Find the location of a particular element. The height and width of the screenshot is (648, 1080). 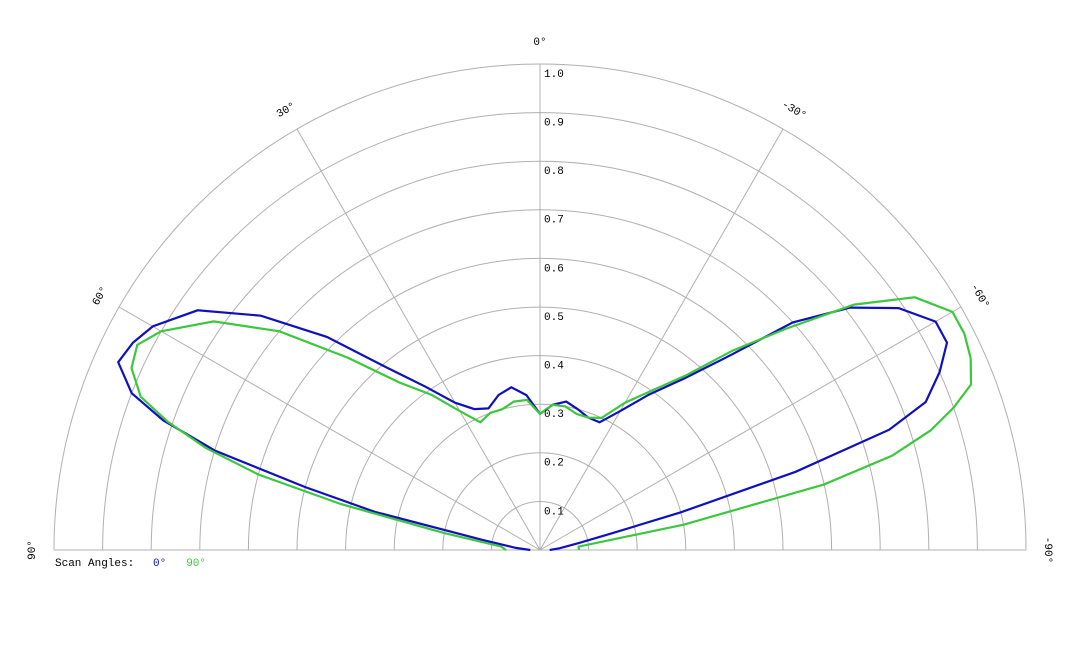

r-tick-label: 0.9 is located at coordinates (554, 124).